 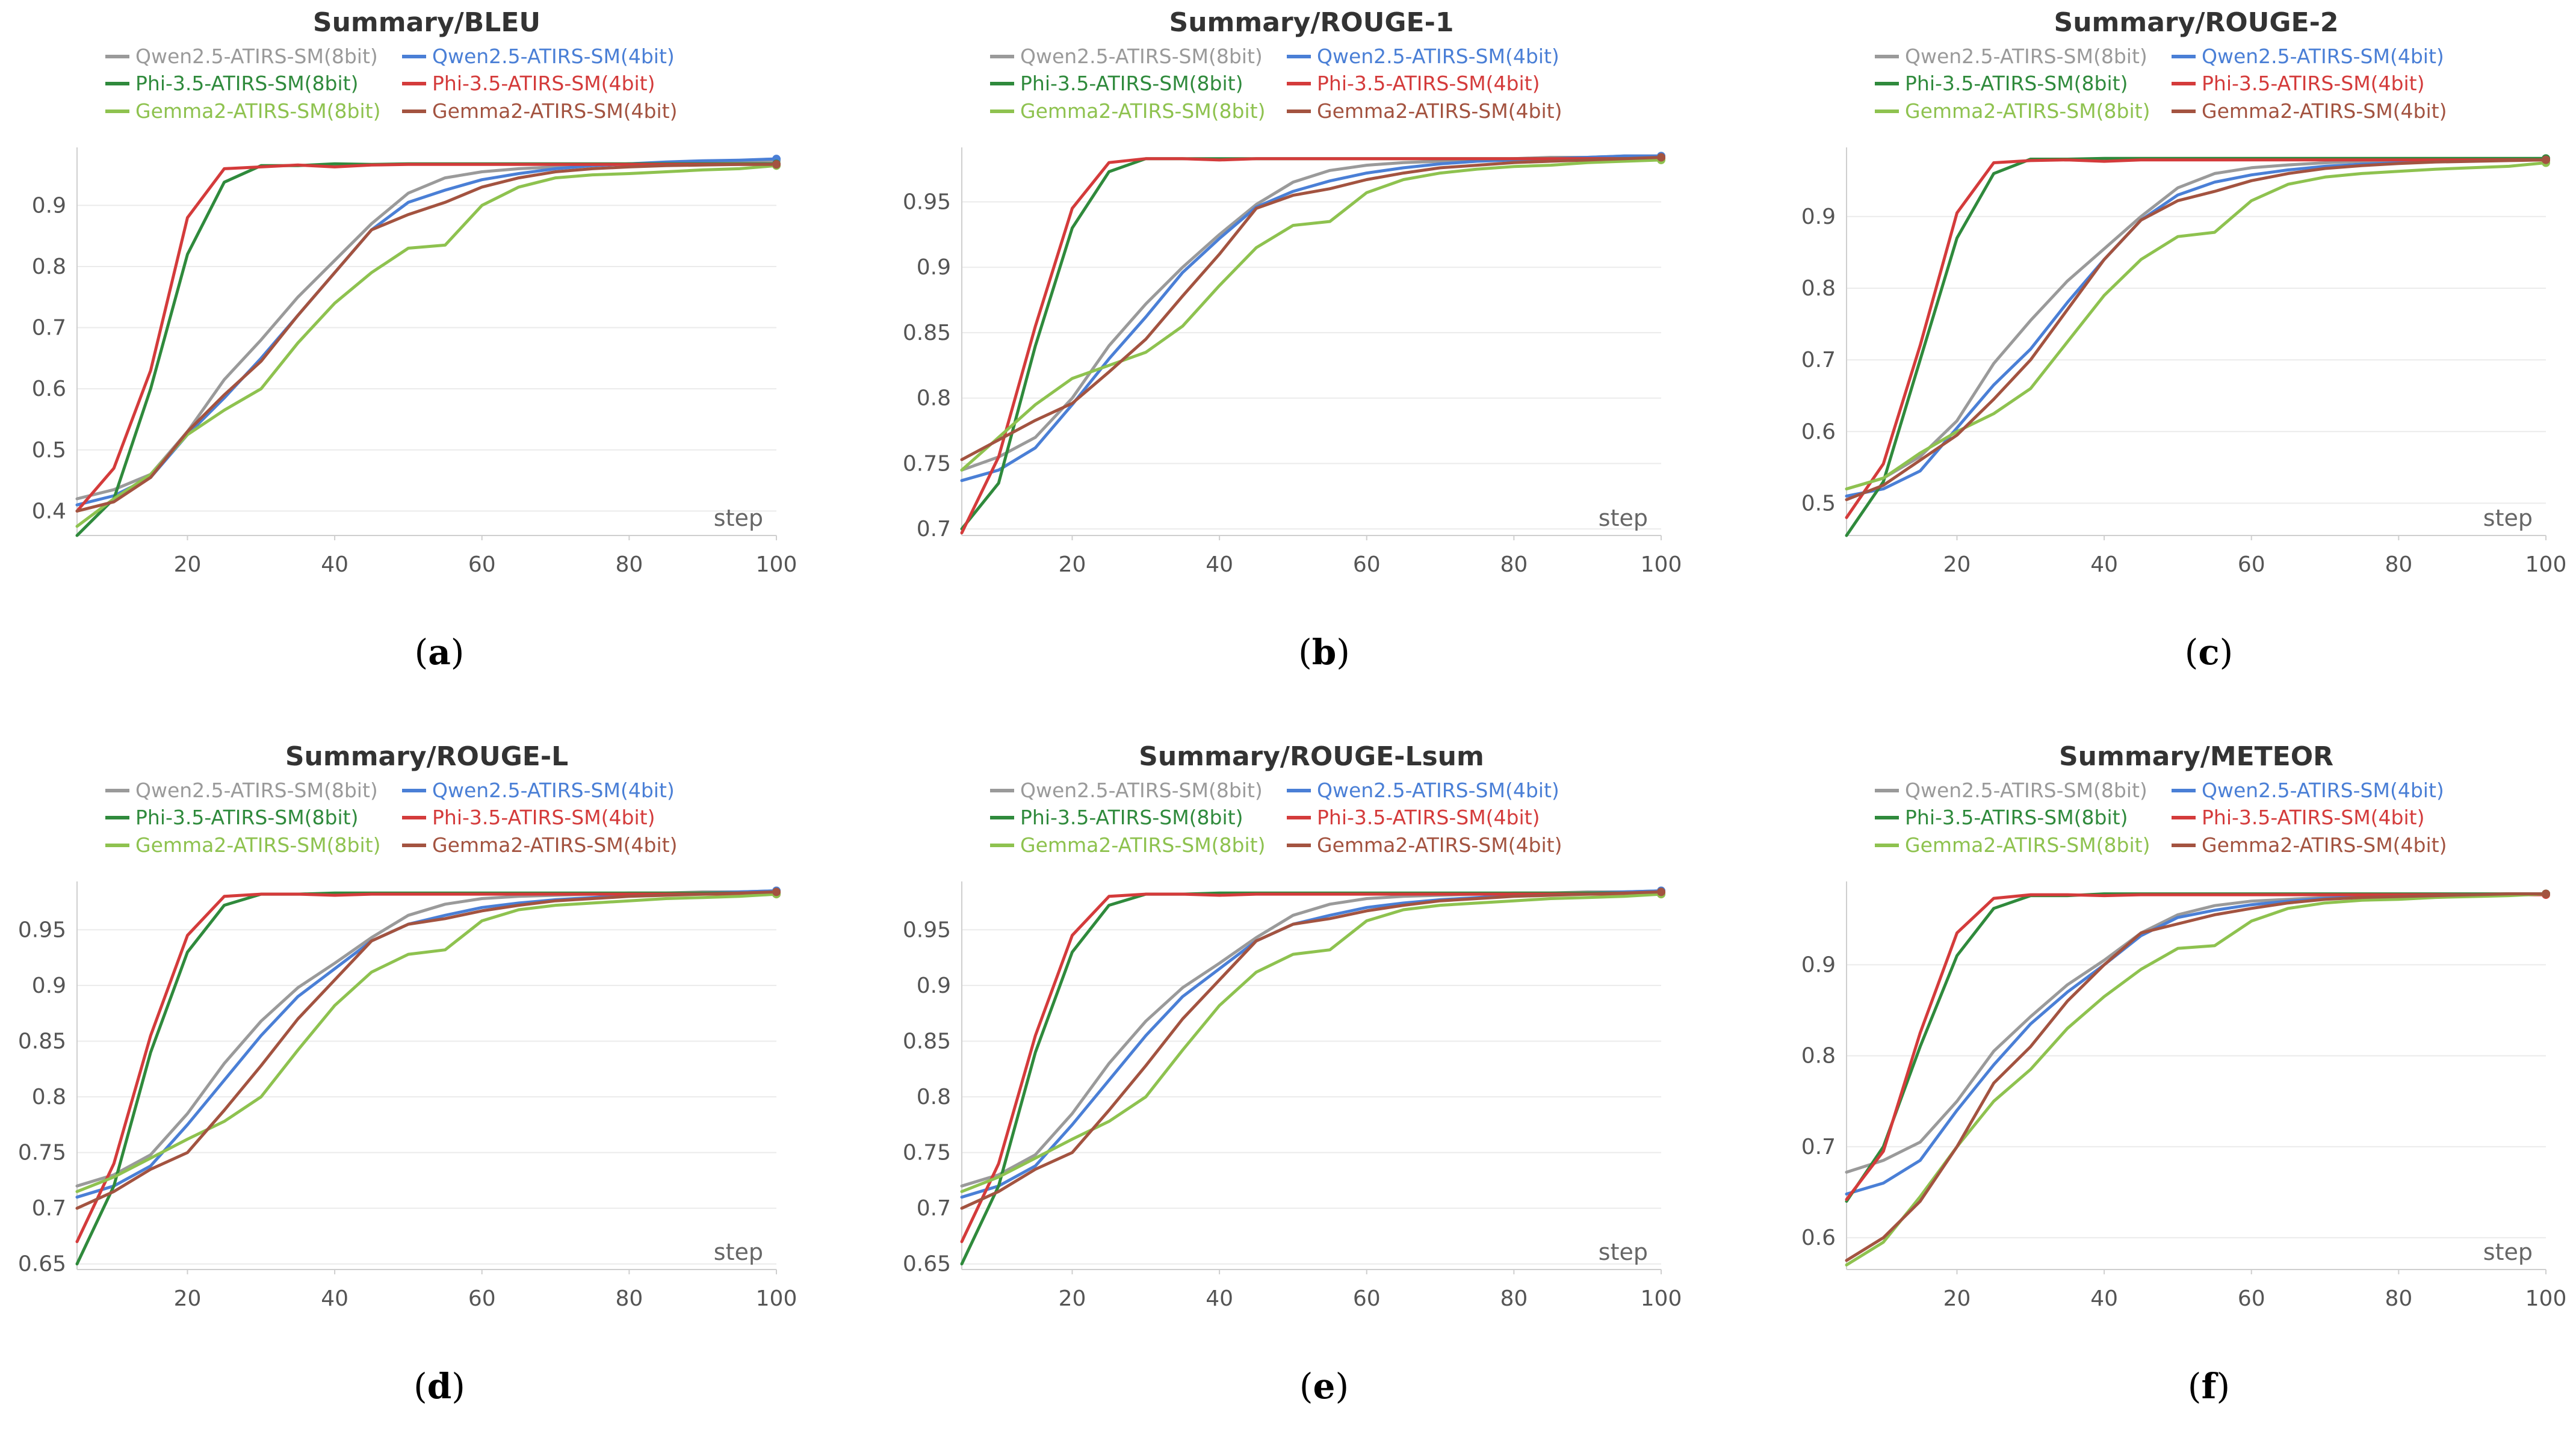 What do you see at coordinates (1324, 652) in the screenshot?
I see `panel-caption: (b)` at bounding box center [1324, 652].